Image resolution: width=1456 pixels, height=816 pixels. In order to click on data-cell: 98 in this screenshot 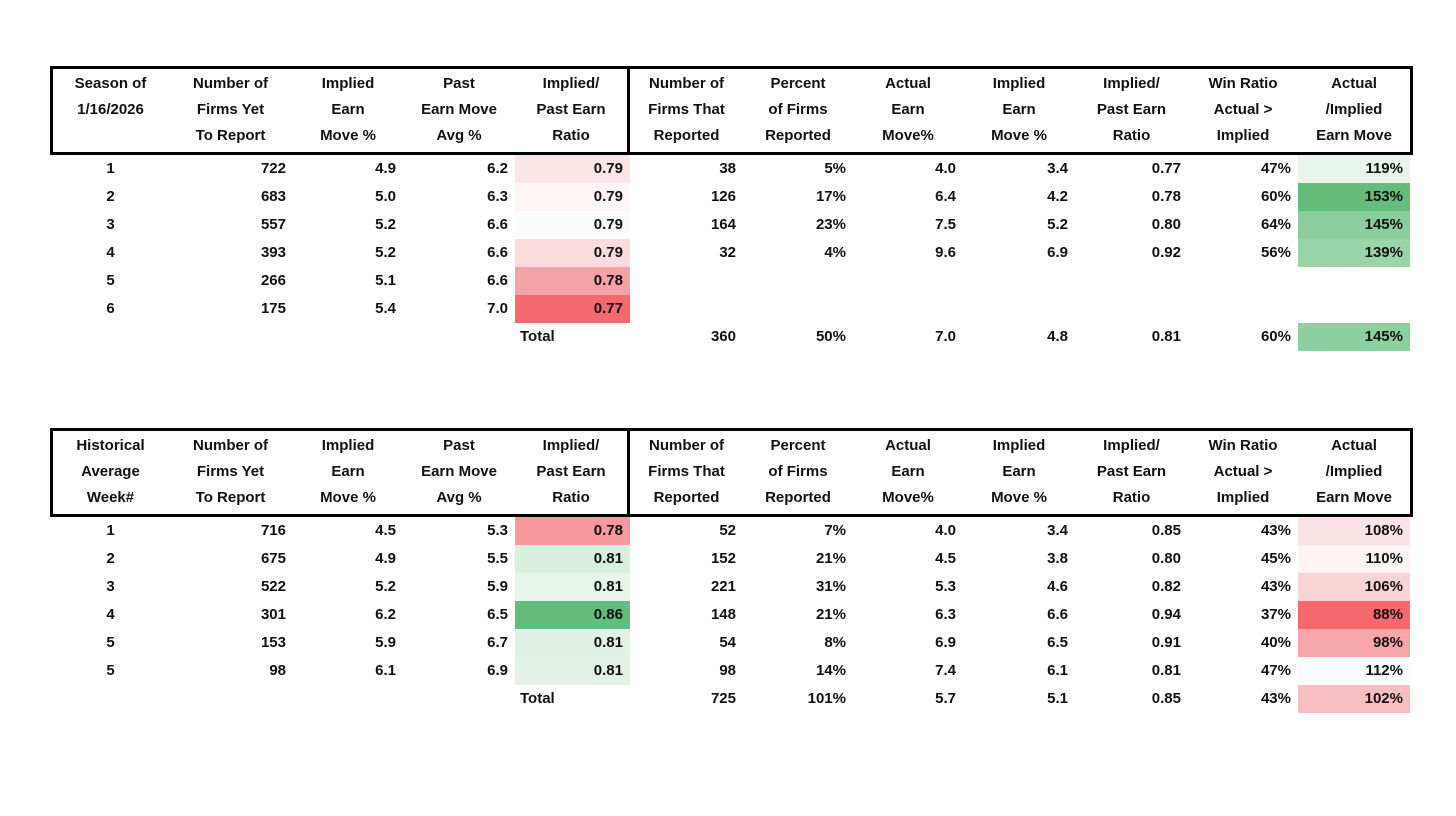, I will do `click(727, 670)`.